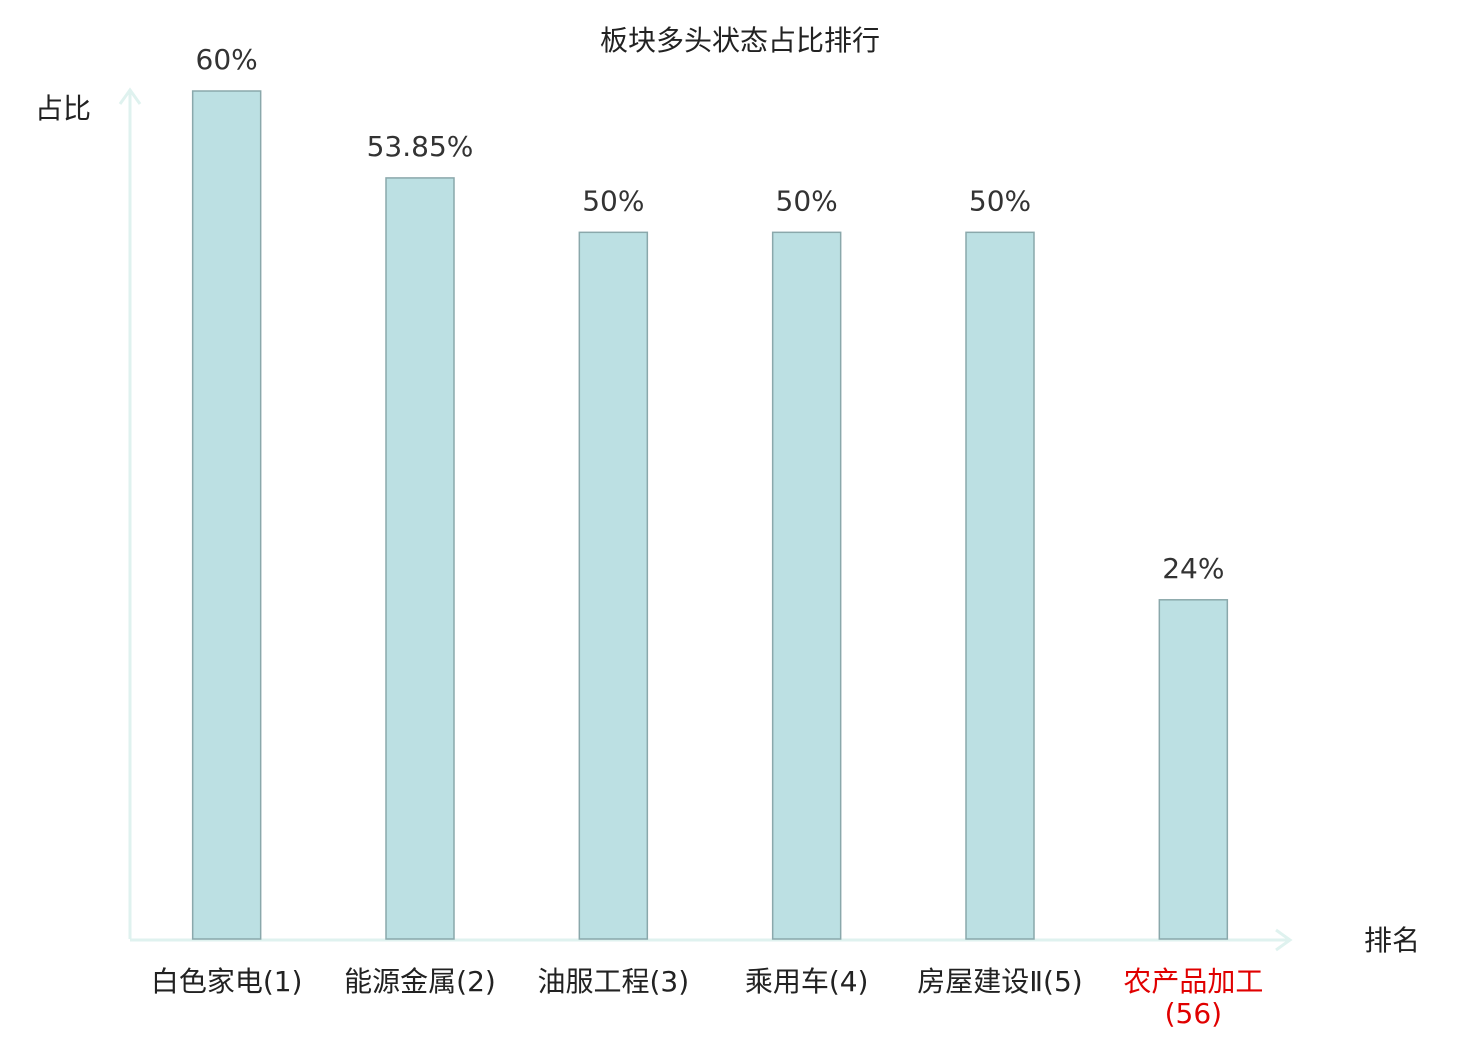 The image size is (1480, 1040). What do you see at coordinates (740, 40) in the screenshot?
I see `chart-title: 板块多头状态占比排行` at bounding box center [740, 40].